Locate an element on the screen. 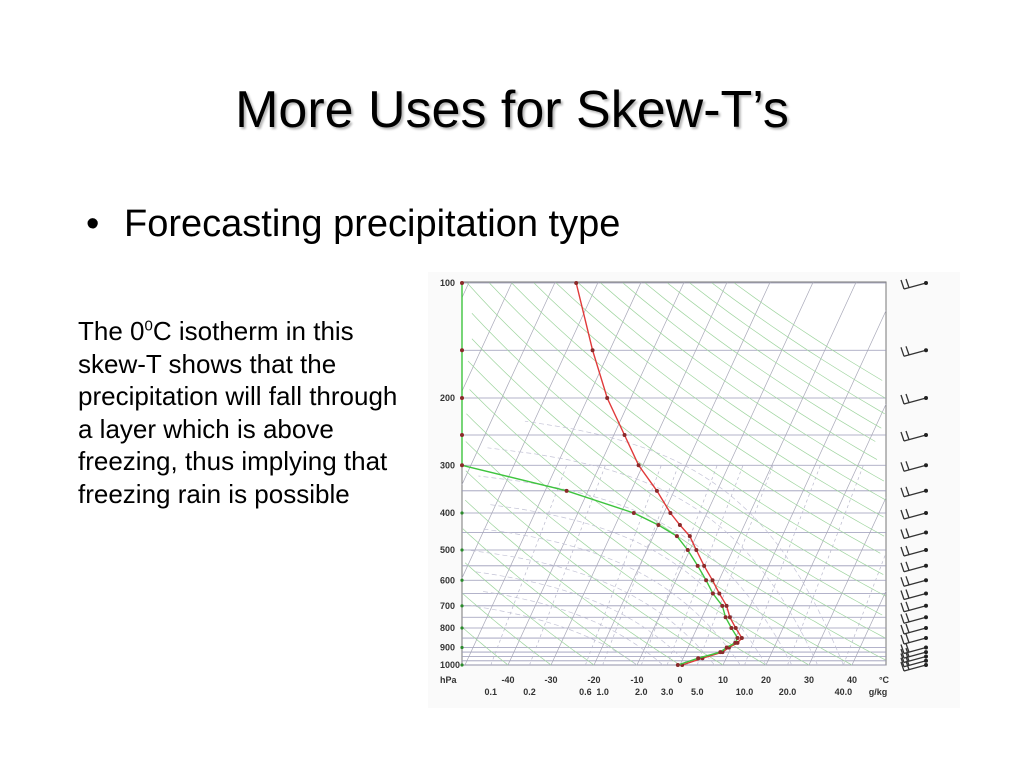 Image resolution: width=1024 pixels, height=768 pixels. mixing-ratio-tick-label: 40.0 is located at coordinates (844, 692).